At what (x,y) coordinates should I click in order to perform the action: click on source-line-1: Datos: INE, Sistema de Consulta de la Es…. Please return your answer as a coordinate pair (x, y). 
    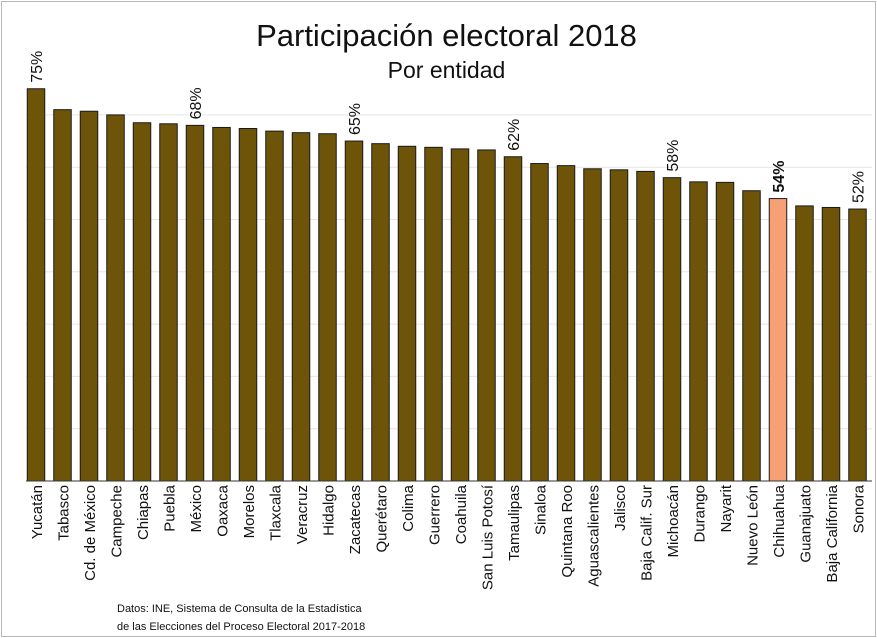
    Looking at the image, I should click on (239, 609).